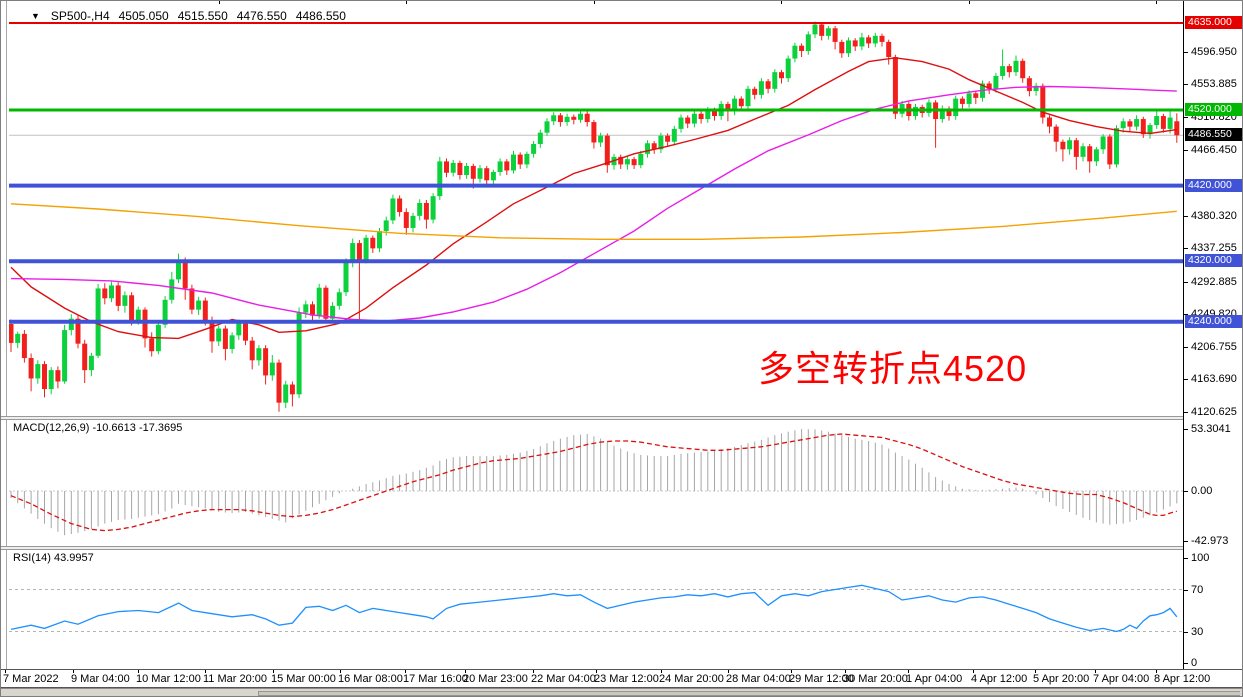 Image resolution: width=1243 pixels, height=697 pixels. What do you see at coordinates (1213, 261) in the screenshot?
I see `price-badge-4320.000: 4320.000` at bounding box center [1213, 261].